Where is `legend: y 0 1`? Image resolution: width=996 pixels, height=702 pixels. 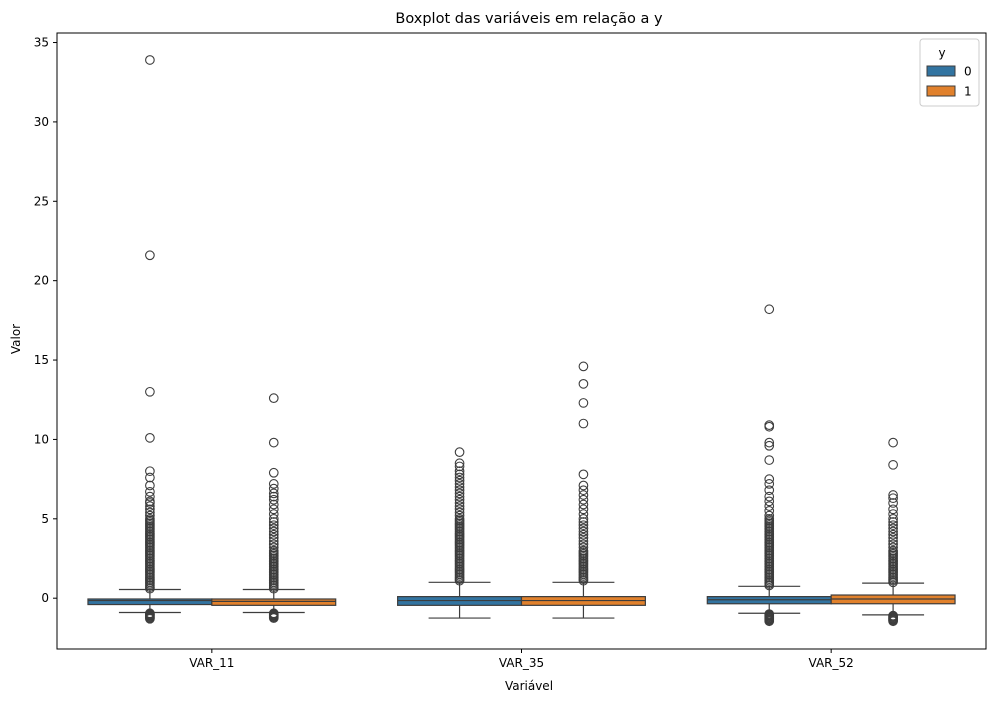 legend: y 0 1 is located at coordinates (949, 72).